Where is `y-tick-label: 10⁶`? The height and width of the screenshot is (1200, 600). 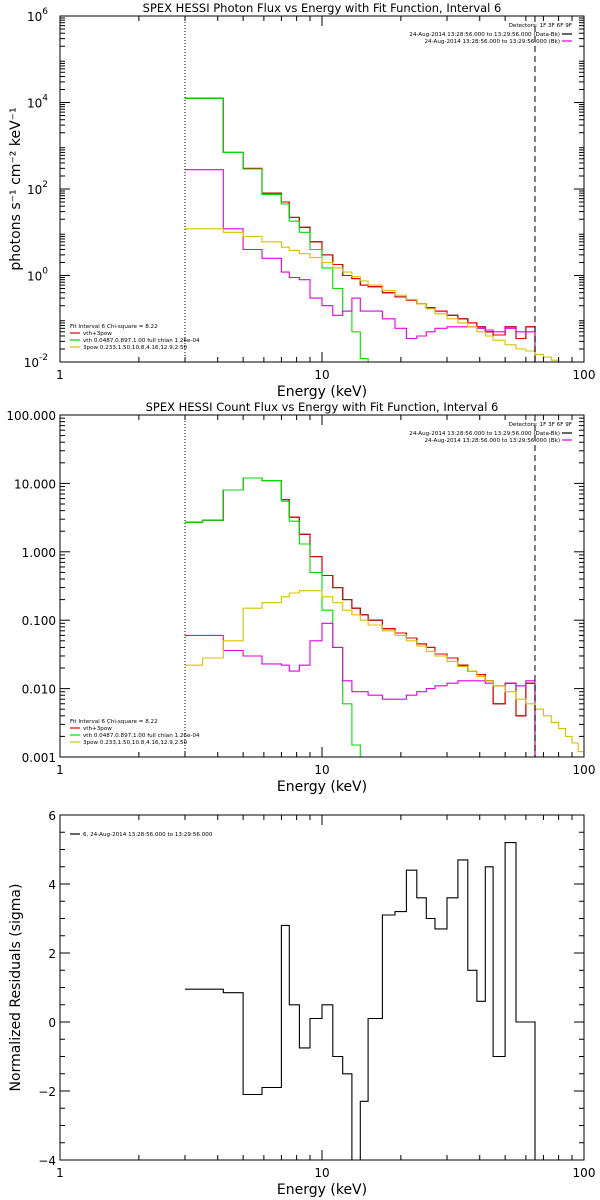
y-tick-label: 10⁶ is located at coordinates (37, 15).